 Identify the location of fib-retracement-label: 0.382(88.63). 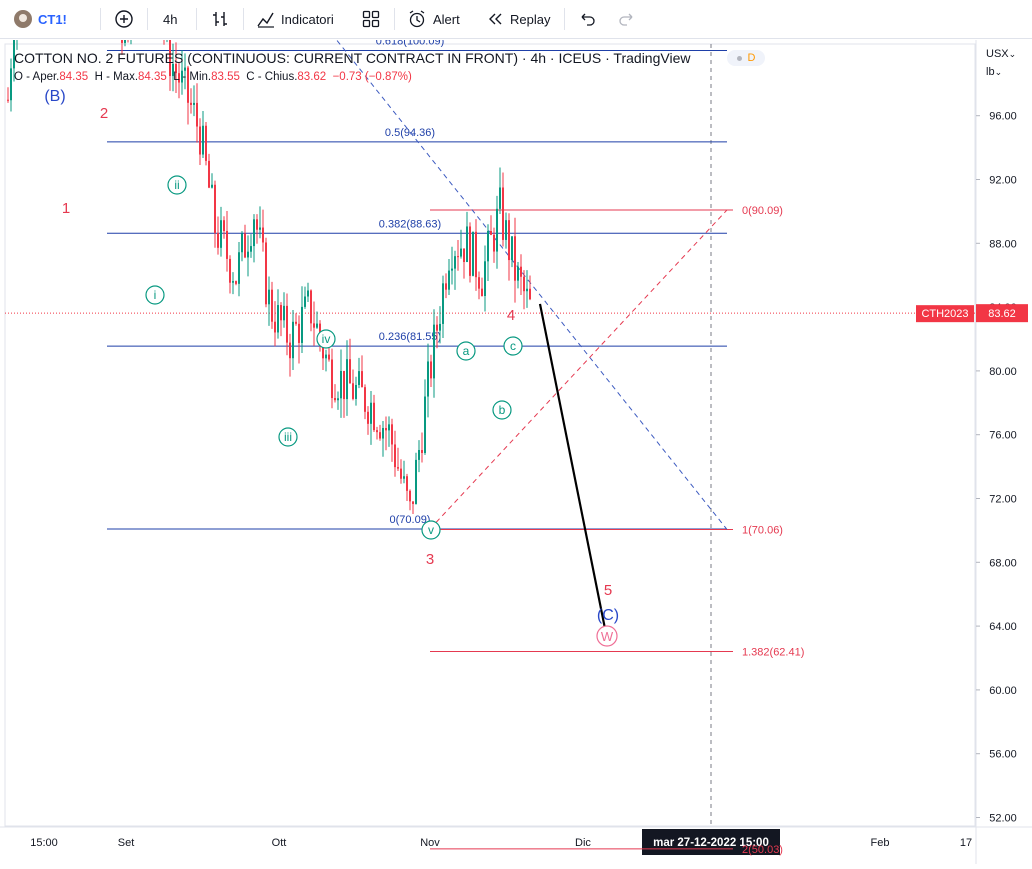
(410, 224).